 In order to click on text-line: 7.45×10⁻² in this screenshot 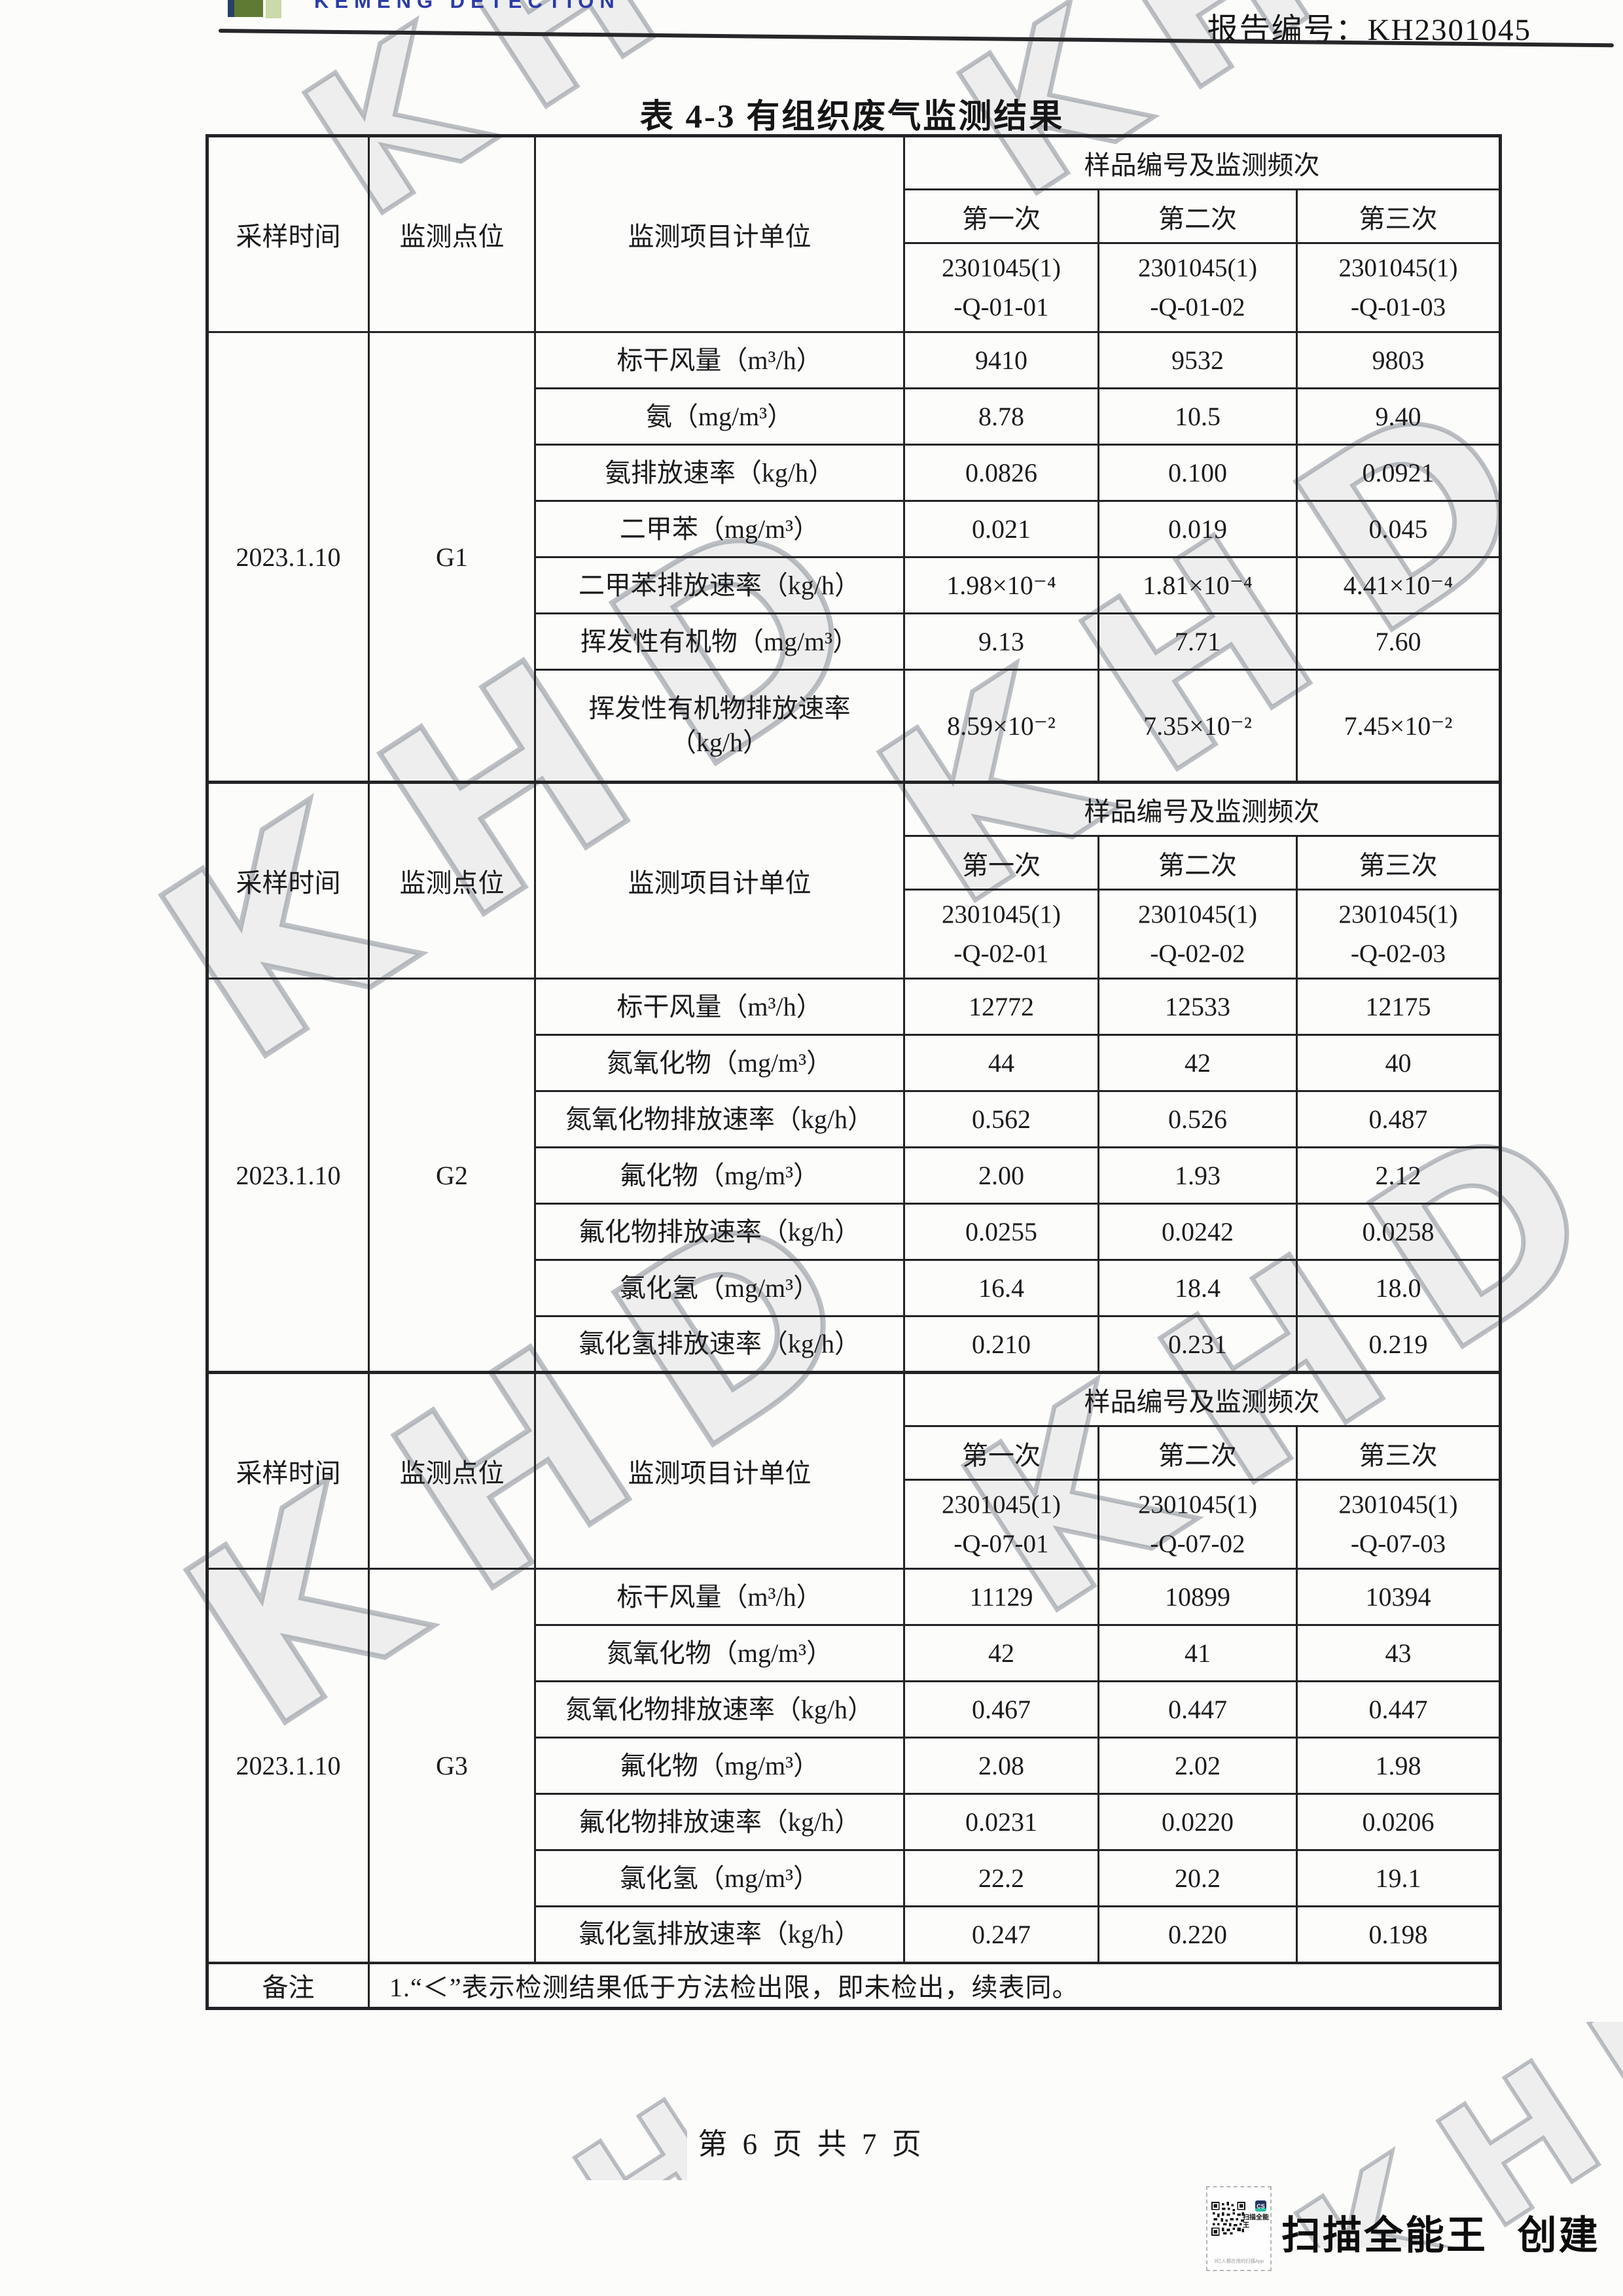, I will do `click(1398, 726)`.